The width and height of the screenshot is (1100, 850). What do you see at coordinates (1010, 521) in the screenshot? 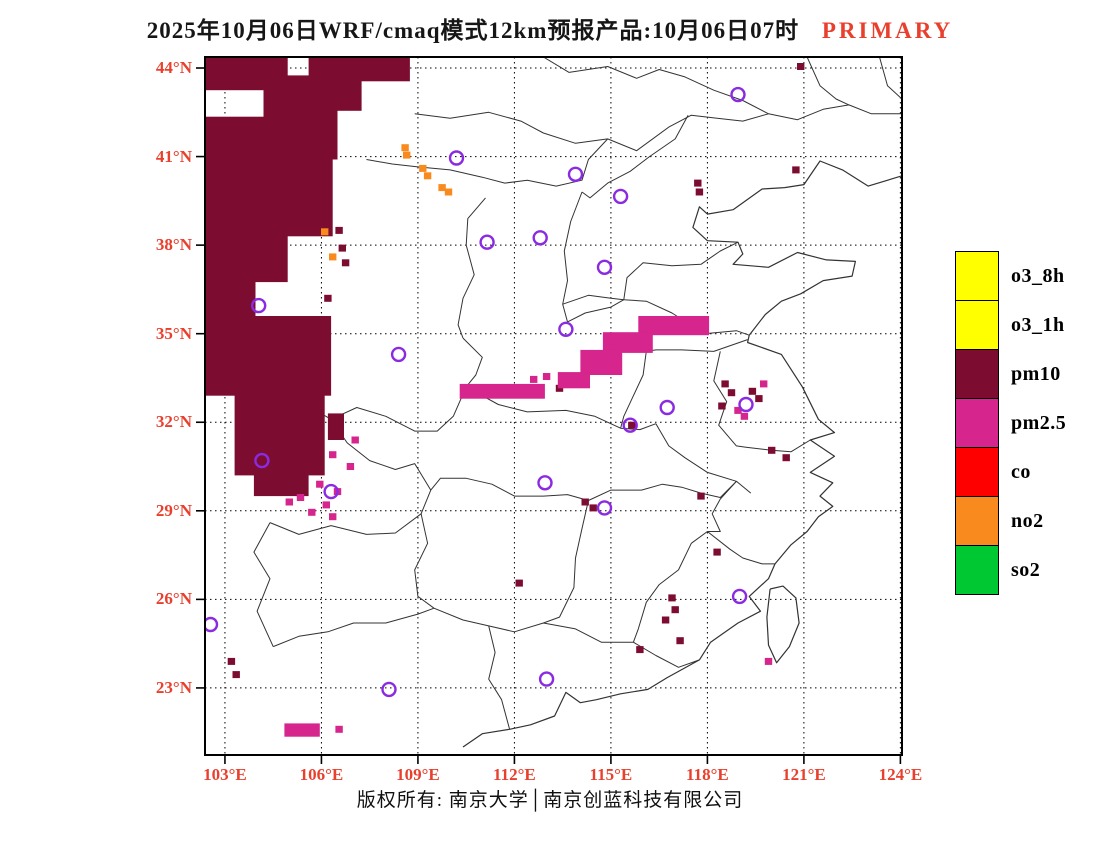
I see `legend-item-no2: no2` at bounding box center [1010, 521].